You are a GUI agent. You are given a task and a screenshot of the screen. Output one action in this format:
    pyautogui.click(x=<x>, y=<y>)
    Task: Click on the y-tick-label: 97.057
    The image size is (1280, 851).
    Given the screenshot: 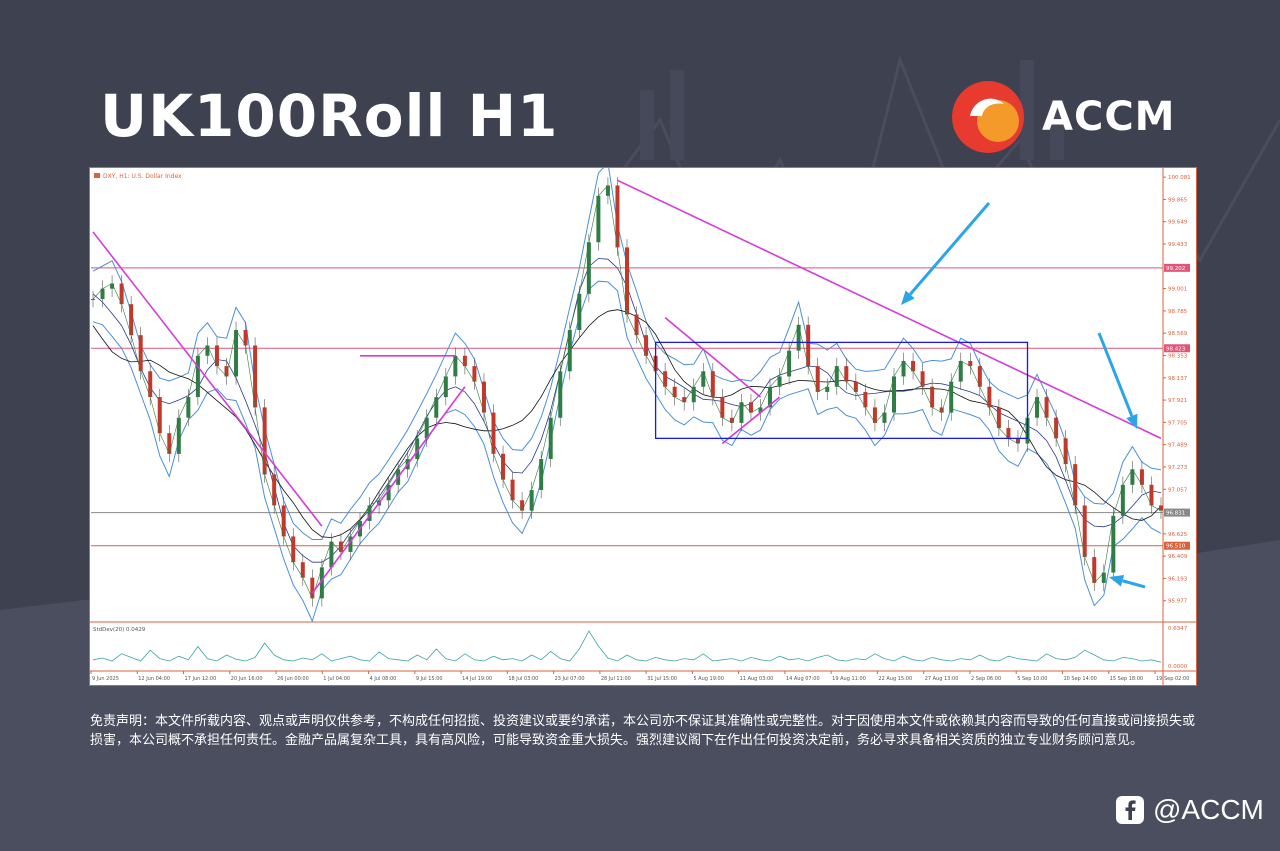 What is the action you would take?
    pyautogui.click(x=1178, y=490)
    